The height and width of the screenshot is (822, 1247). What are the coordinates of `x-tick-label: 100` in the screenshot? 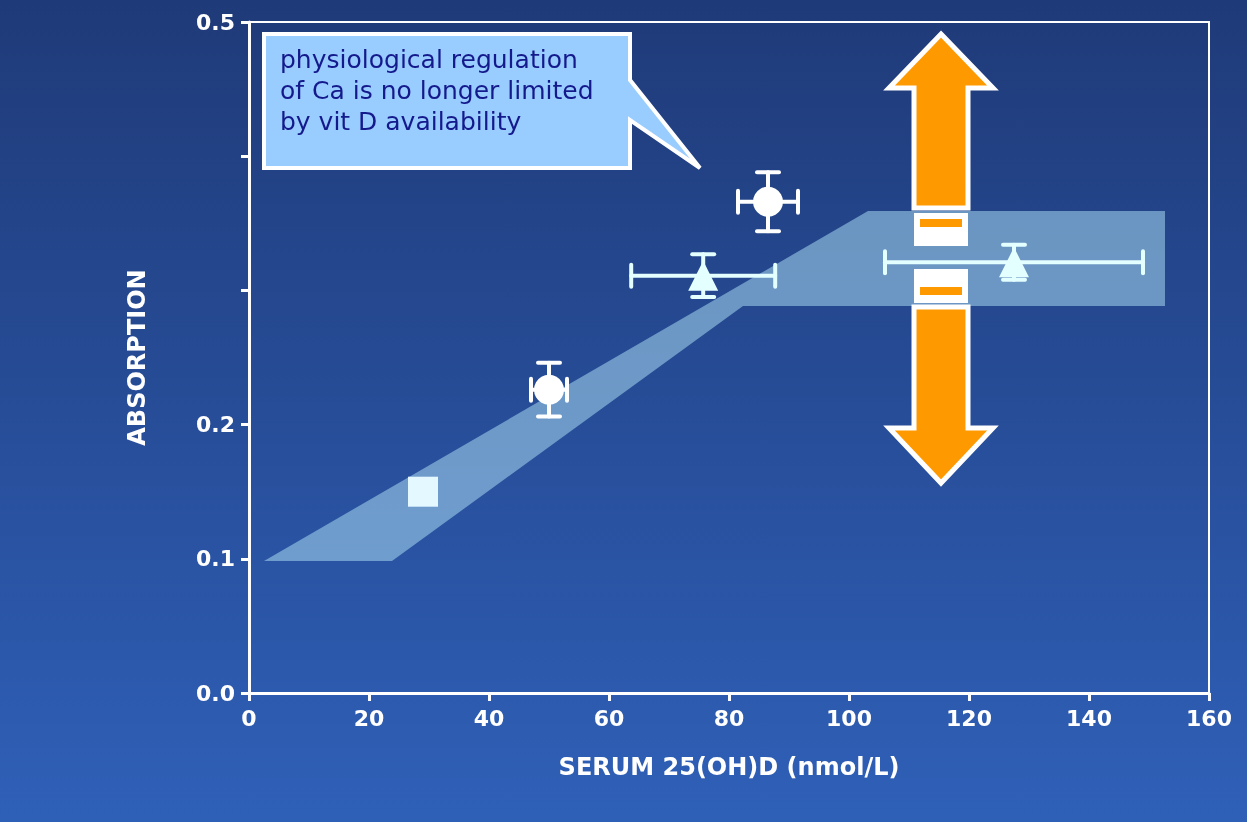 It's located at (849, 718).